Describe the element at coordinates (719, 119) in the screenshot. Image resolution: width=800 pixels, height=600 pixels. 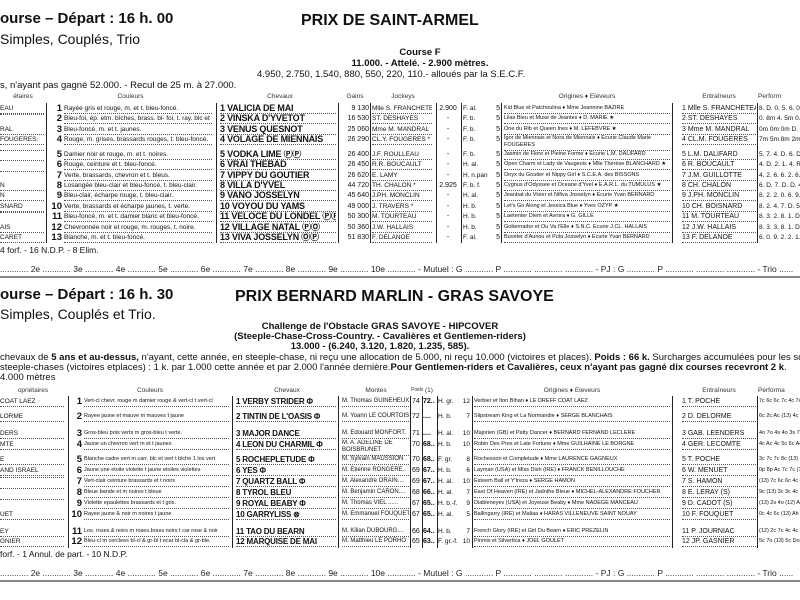
I see `trainer-cell: 2 ST. DESHAYES` at that location.